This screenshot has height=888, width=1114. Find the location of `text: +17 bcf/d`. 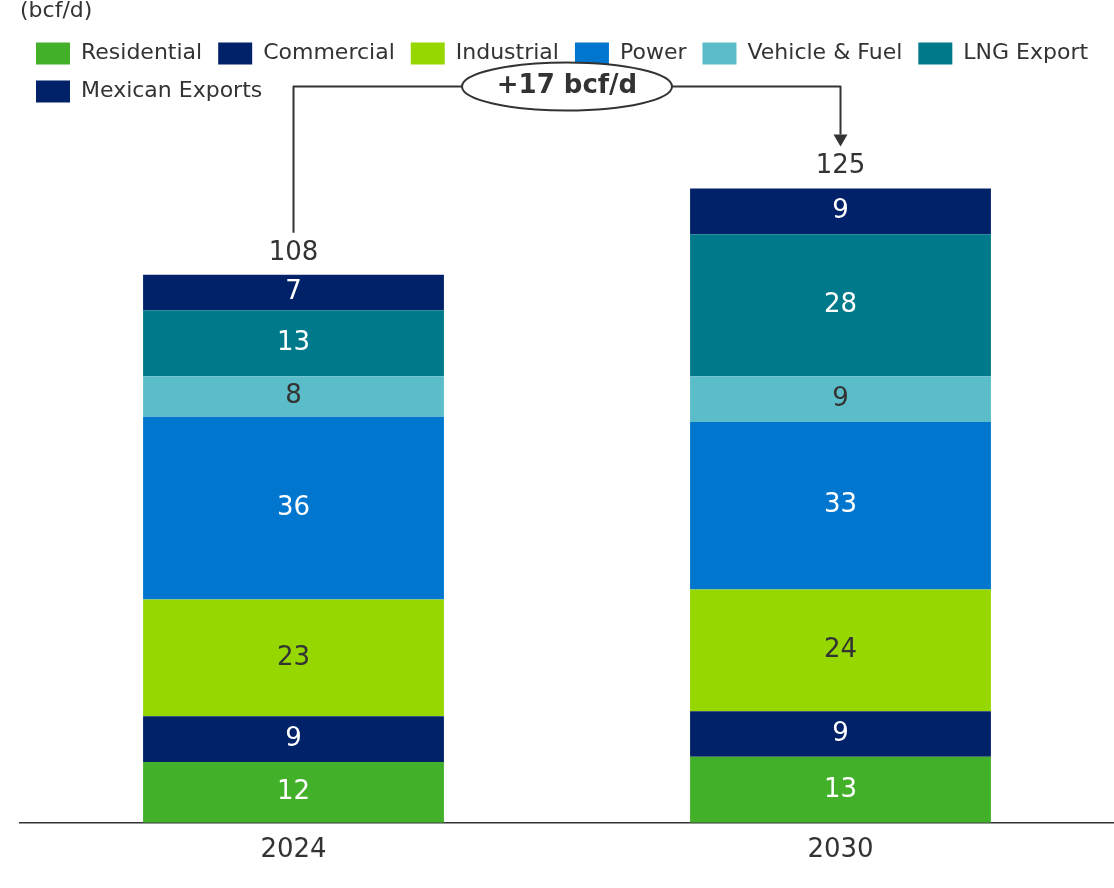

text: +17 bcf/d is located at coordinates (567, 84).